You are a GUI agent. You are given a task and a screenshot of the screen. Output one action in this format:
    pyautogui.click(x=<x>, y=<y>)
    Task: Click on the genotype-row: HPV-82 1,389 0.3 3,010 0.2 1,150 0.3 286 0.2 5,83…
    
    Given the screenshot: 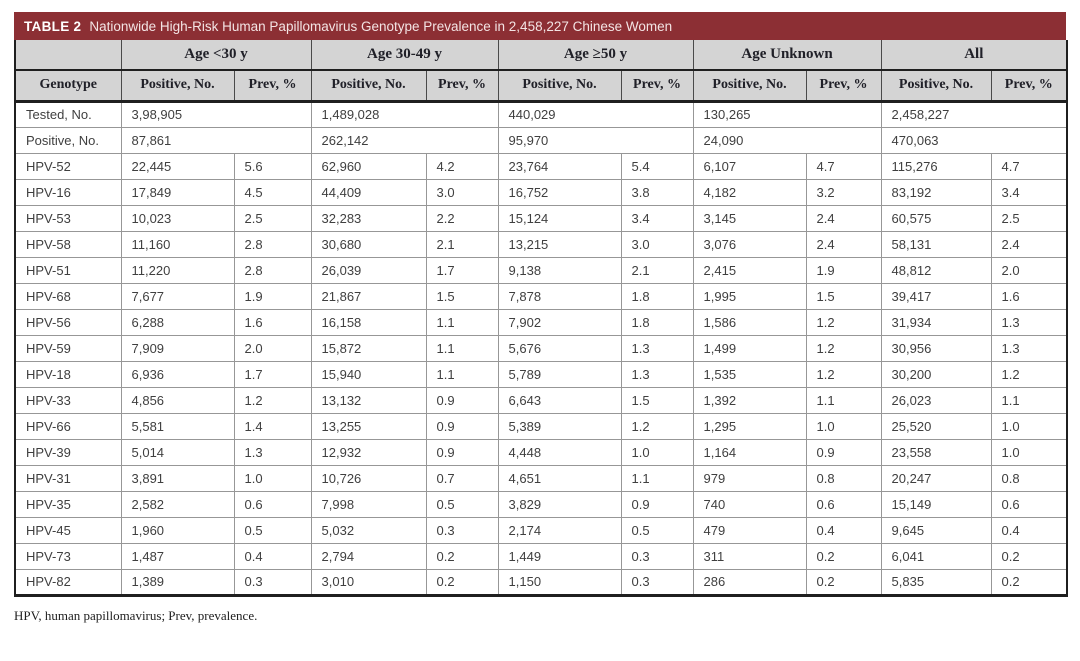 What is the action you would take?
    pyautogui.click(x=541, y=583)
    